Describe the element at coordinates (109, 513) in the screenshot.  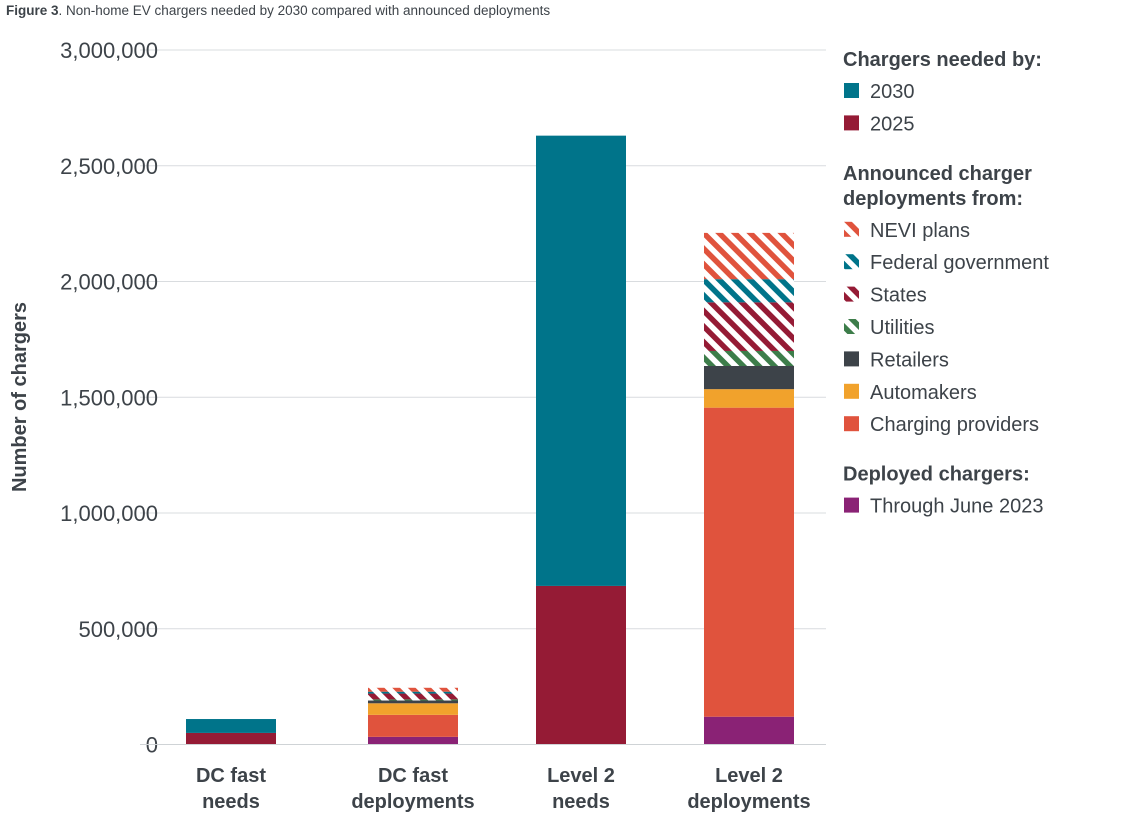
I see `y-tick-label: 1,000,000` at that location.